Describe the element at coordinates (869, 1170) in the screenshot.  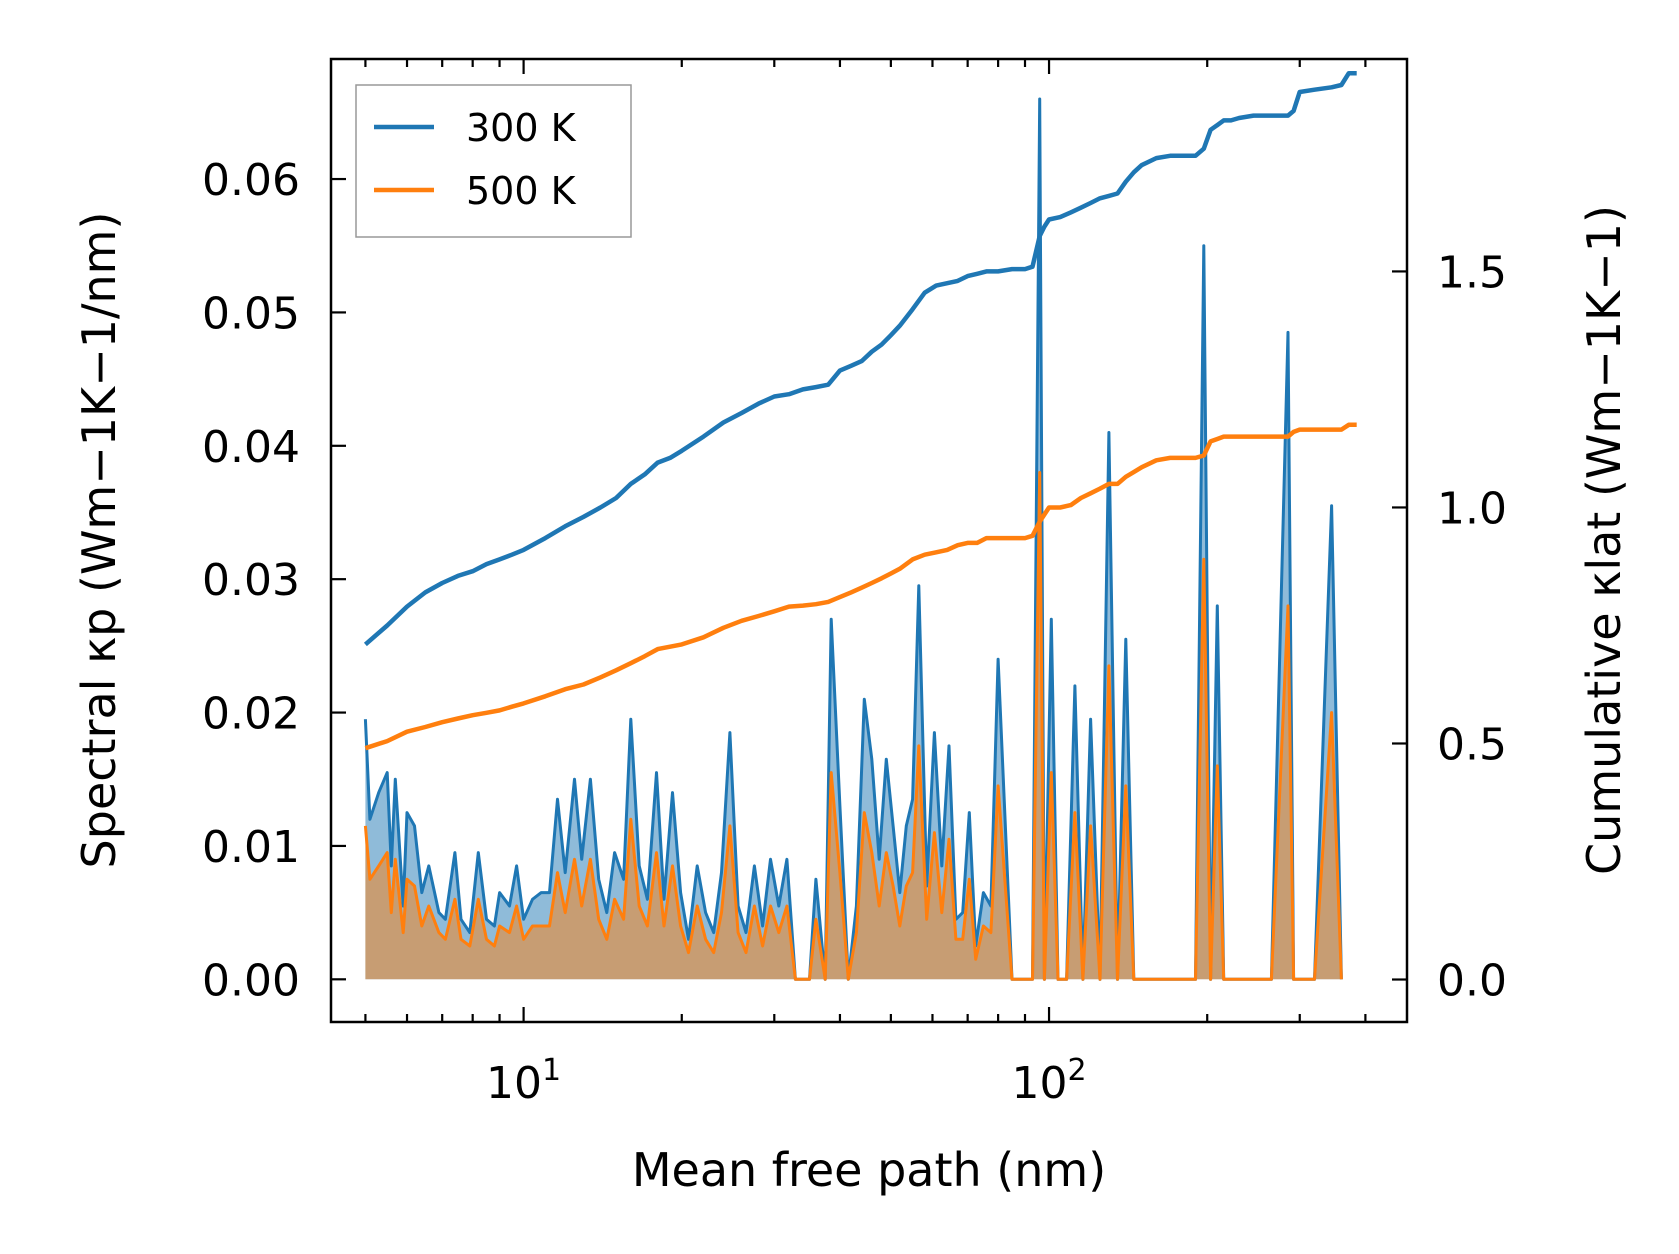
I see `x-axis-title: Mean free path (nm)` at that location.